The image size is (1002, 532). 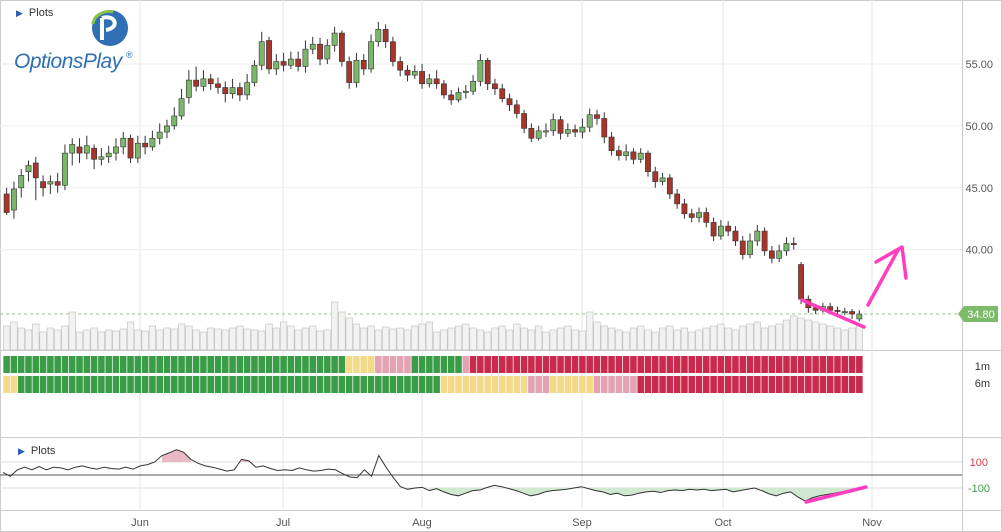 I want to click on last-price-badge, so click(x=978, y=314).